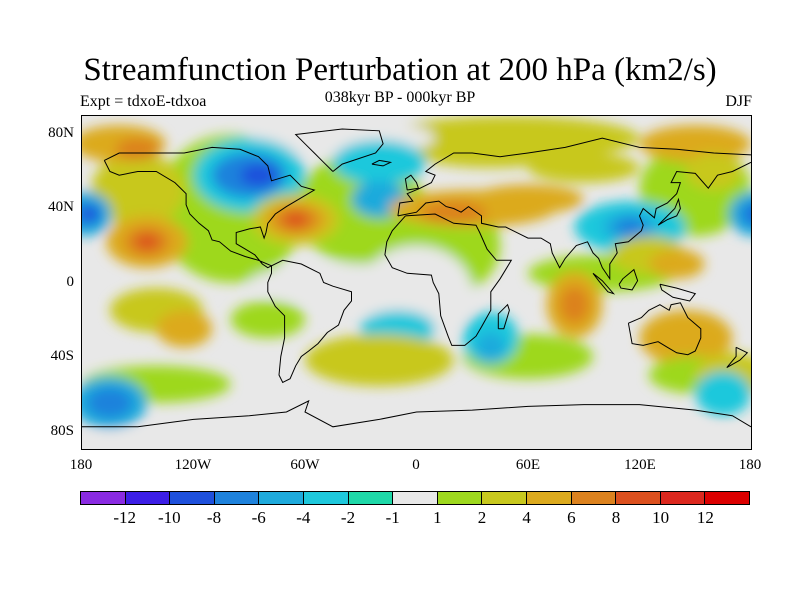 Image resolution: width=800 pixels, height=600 pixels. I want to click on lat-tick-80n: 80N, so click(61, 133).